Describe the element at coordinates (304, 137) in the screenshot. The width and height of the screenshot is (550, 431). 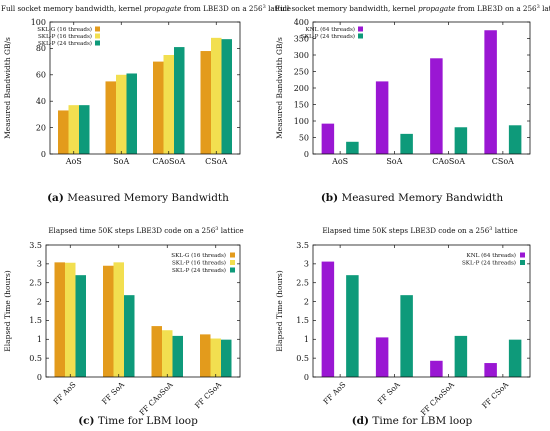
I see `y-tick-label: 50` at that location.